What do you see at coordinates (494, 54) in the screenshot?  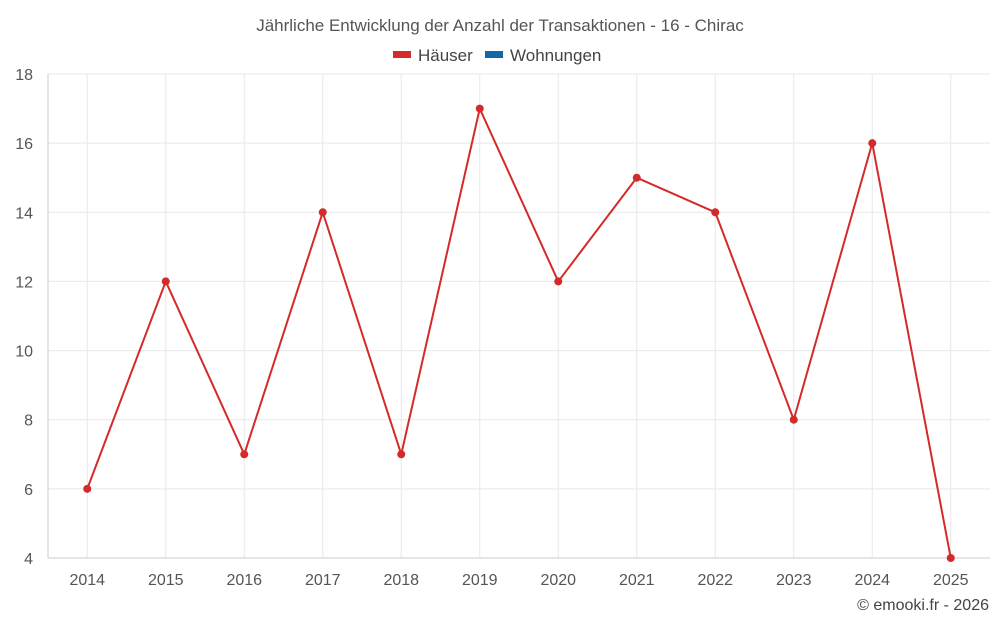 I see `legend-swatch-wohnungen` at bounding box center [494, 54].